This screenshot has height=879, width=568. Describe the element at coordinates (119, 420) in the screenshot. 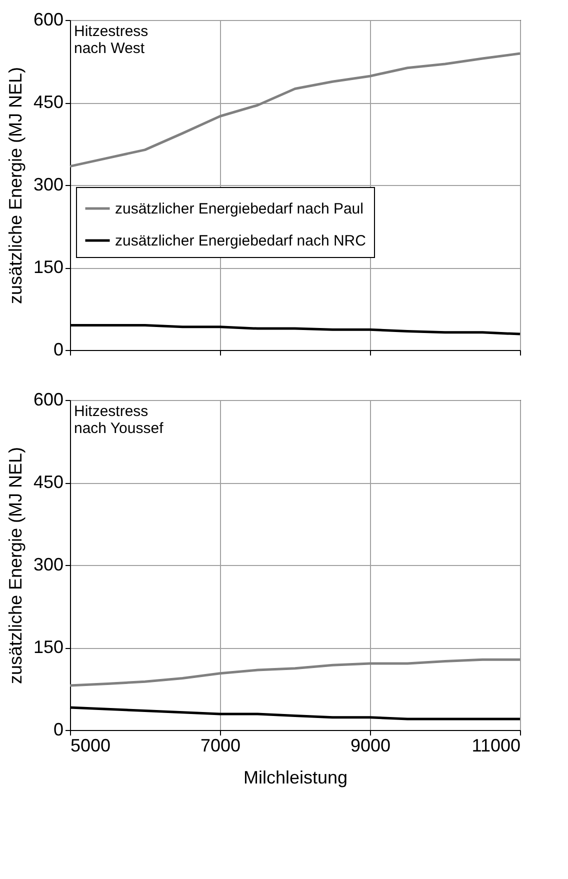

I see `annotation: Hitzestress nach Youssef` at that location.